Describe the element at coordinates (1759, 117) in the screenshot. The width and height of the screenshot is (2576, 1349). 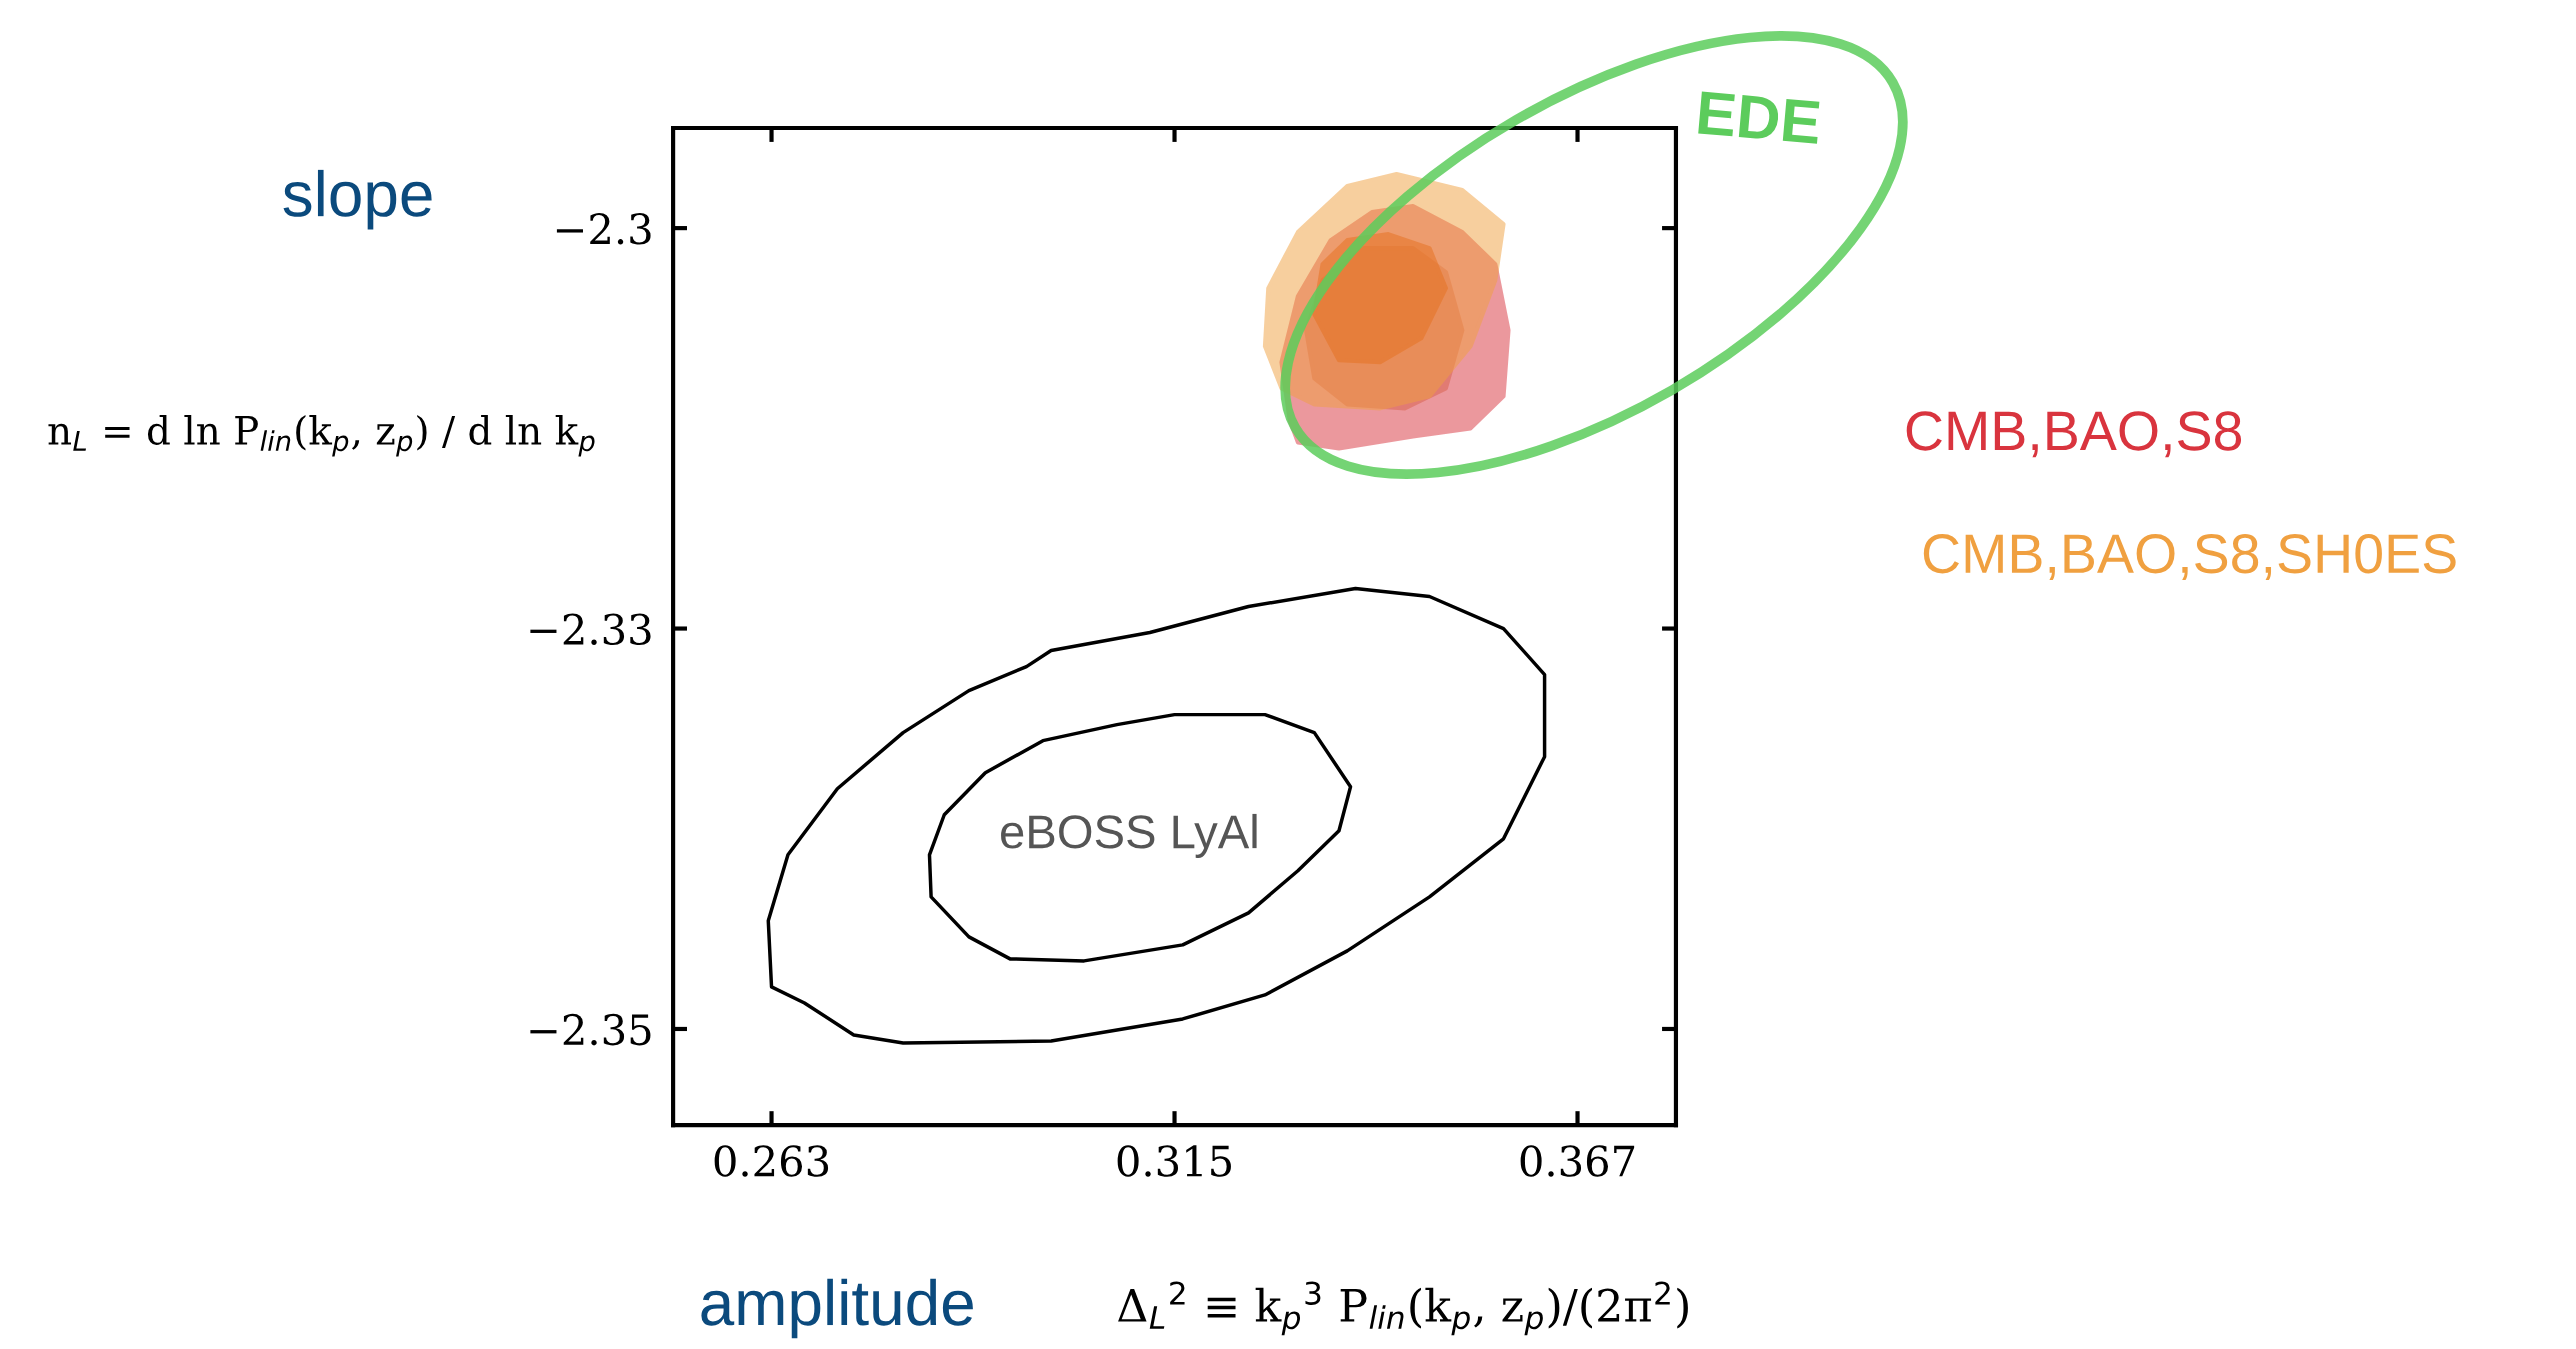
I see `text: EDE` at that location.